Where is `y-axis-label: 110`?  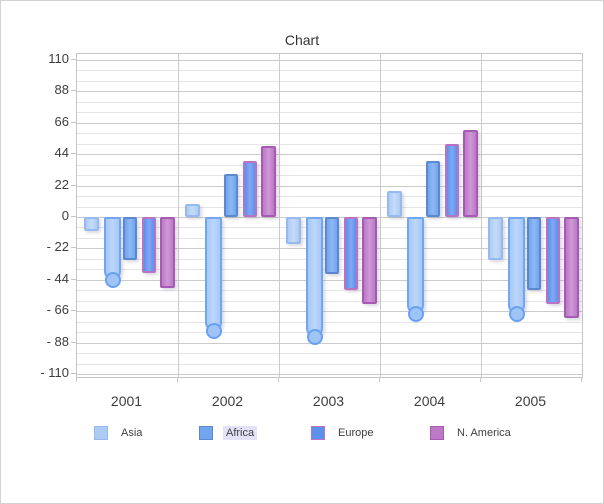 y-axis-label: 110 is located at coordinates (58, 58).